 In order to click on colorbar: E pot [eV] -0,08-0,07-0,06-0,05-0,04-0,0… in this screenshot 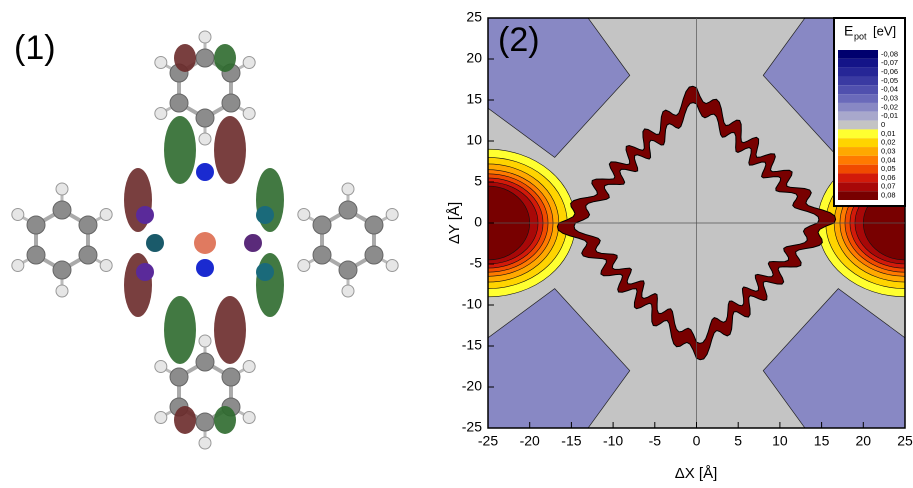, I will do `click(869, 112)`.